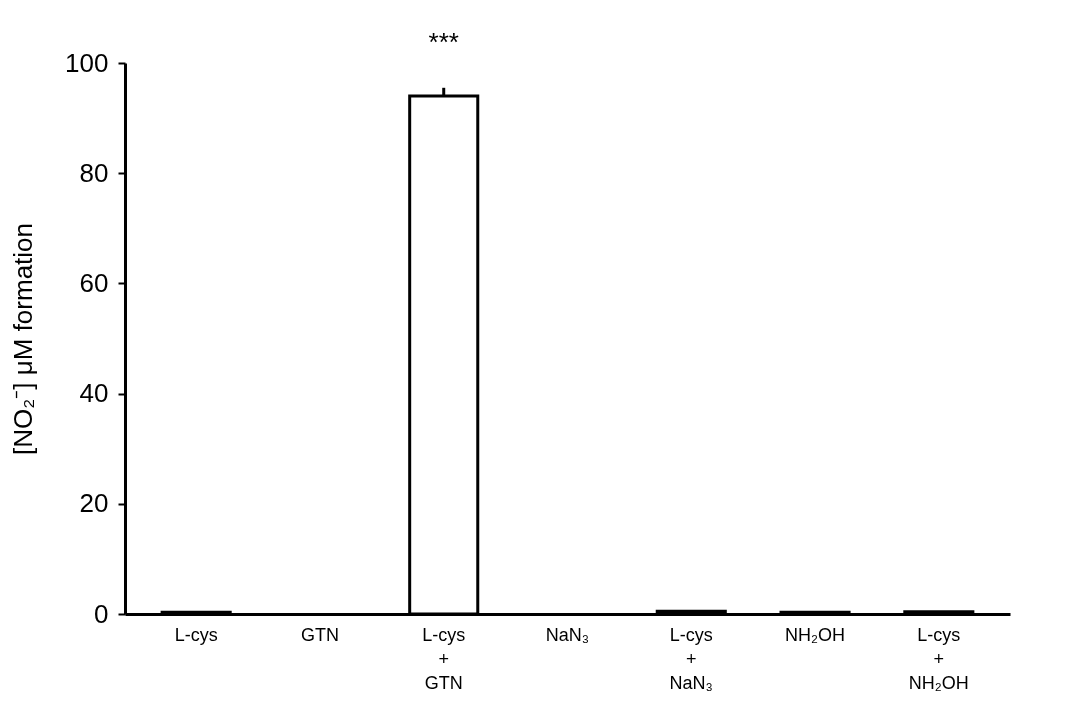 The image size is (1067, 705). Describe the element at coordinates (815, 634) in the screenshot. I see `x-tick-label: NH₂OH` at that location.